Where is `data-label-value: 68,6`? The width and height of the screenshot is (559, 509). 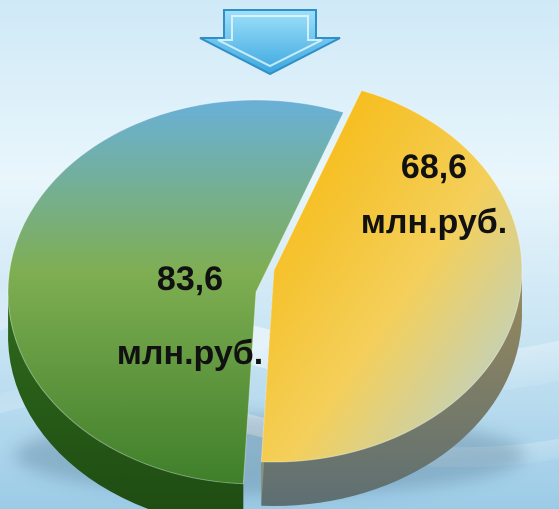 data-label-value: 68,6 is located at coordinates (434, 167).